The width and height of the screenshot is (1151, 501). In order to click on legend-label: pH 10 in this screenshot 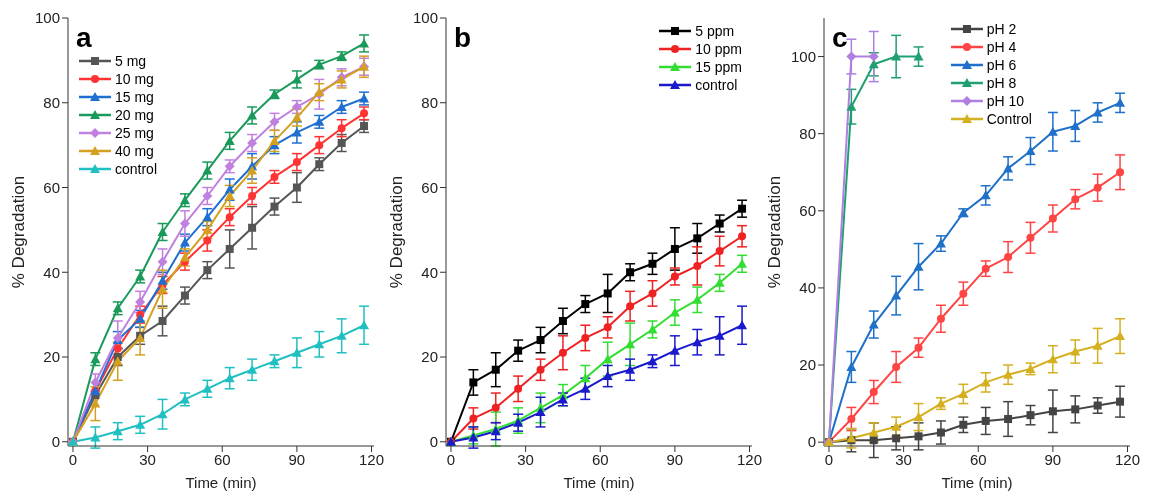, I will do `click(1005, 101)`.